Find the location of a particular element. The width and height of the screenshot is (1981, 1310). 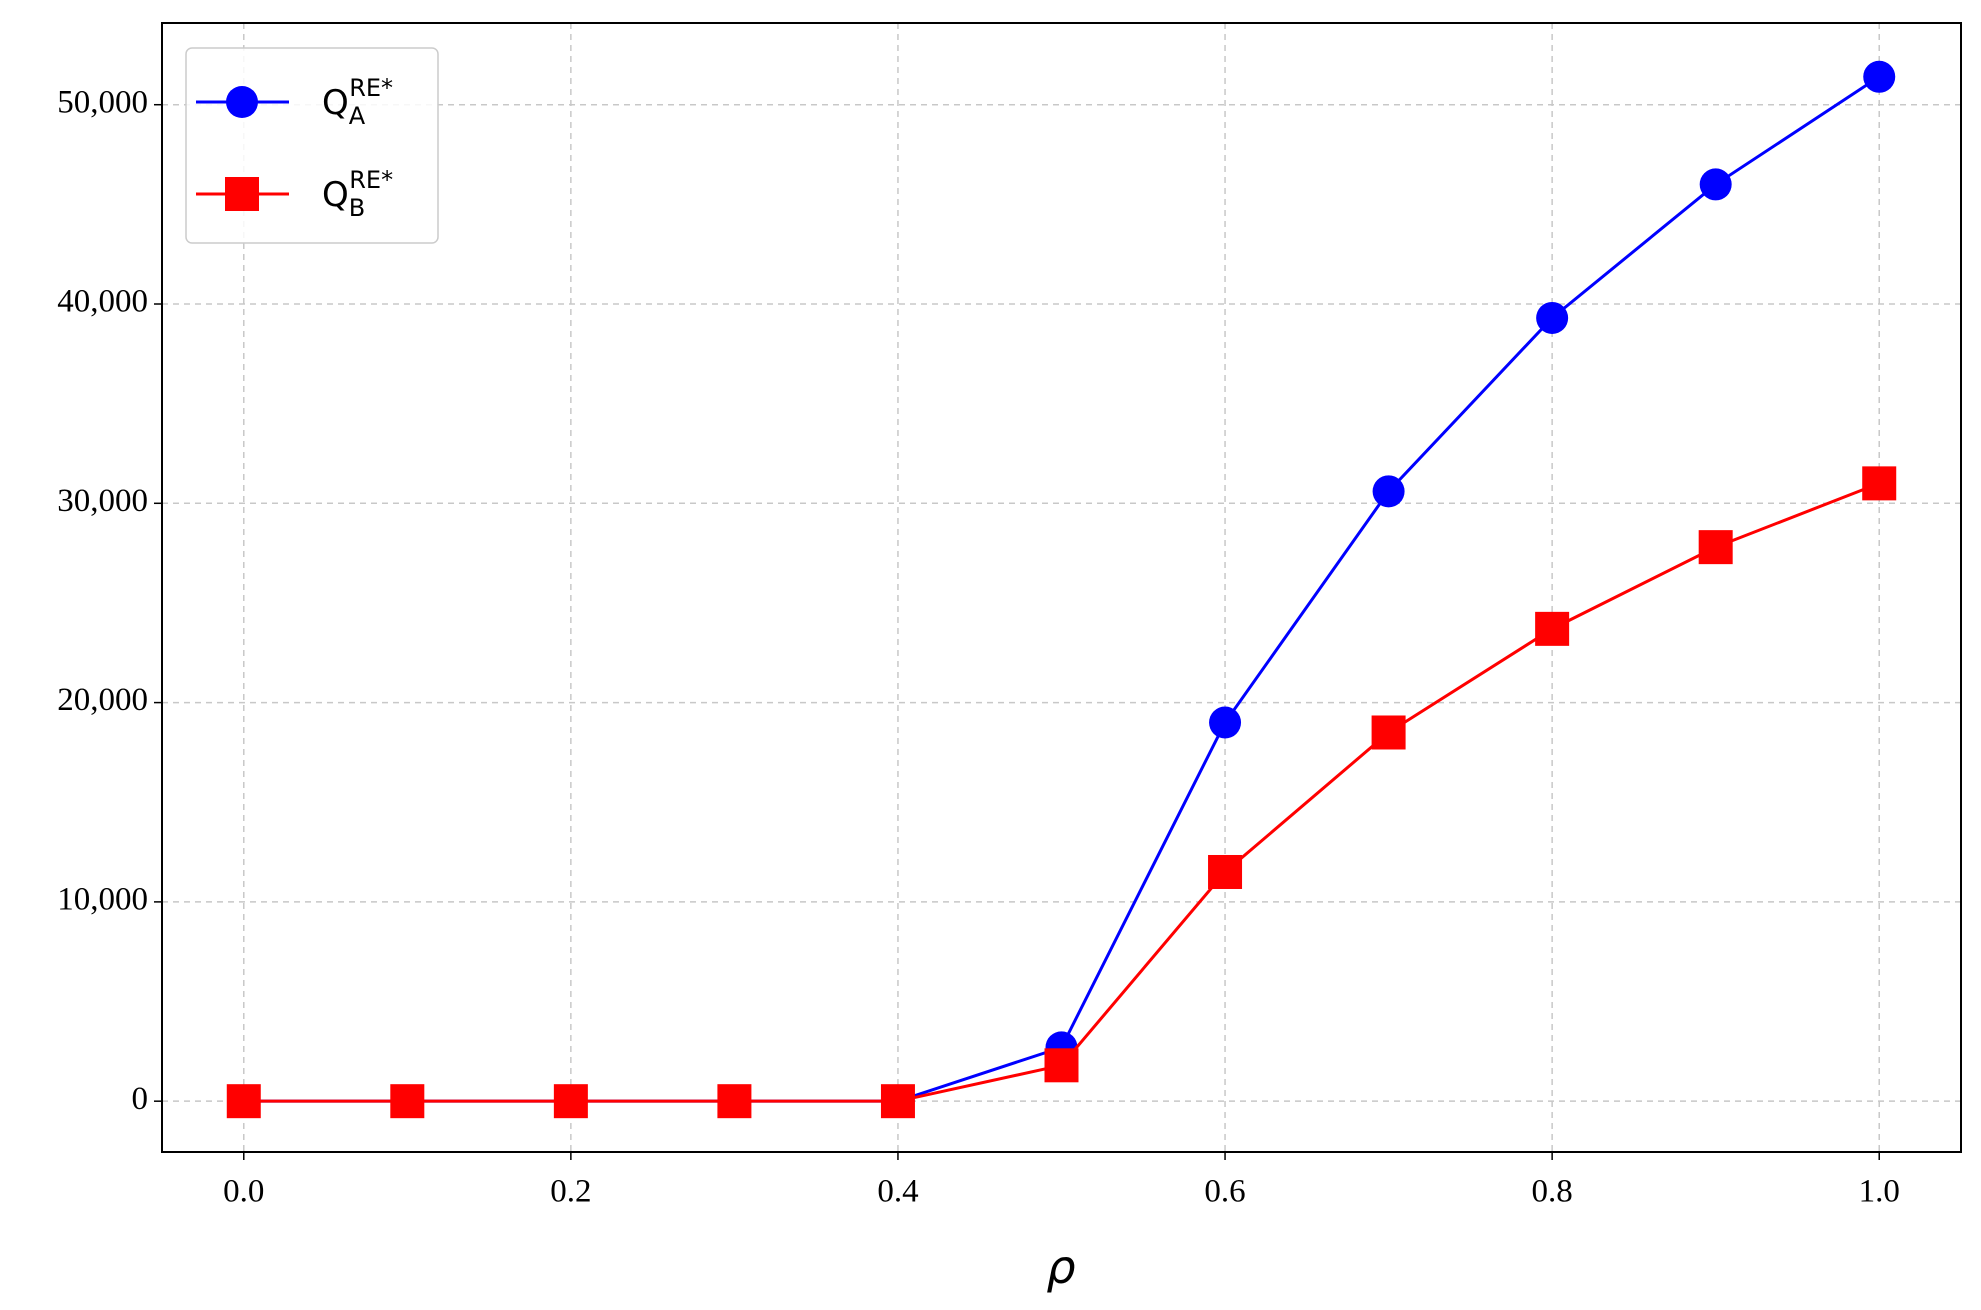

x-tick-label: 1.0 is located at coordinates (1879, 1192).